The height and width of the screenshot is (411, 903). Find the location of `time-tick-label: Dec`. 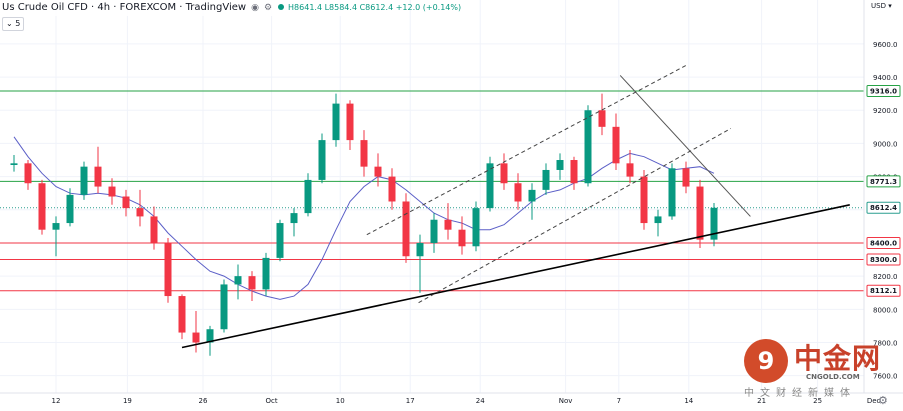

time-tick-label: Dec is located at coordinates (874, 401).